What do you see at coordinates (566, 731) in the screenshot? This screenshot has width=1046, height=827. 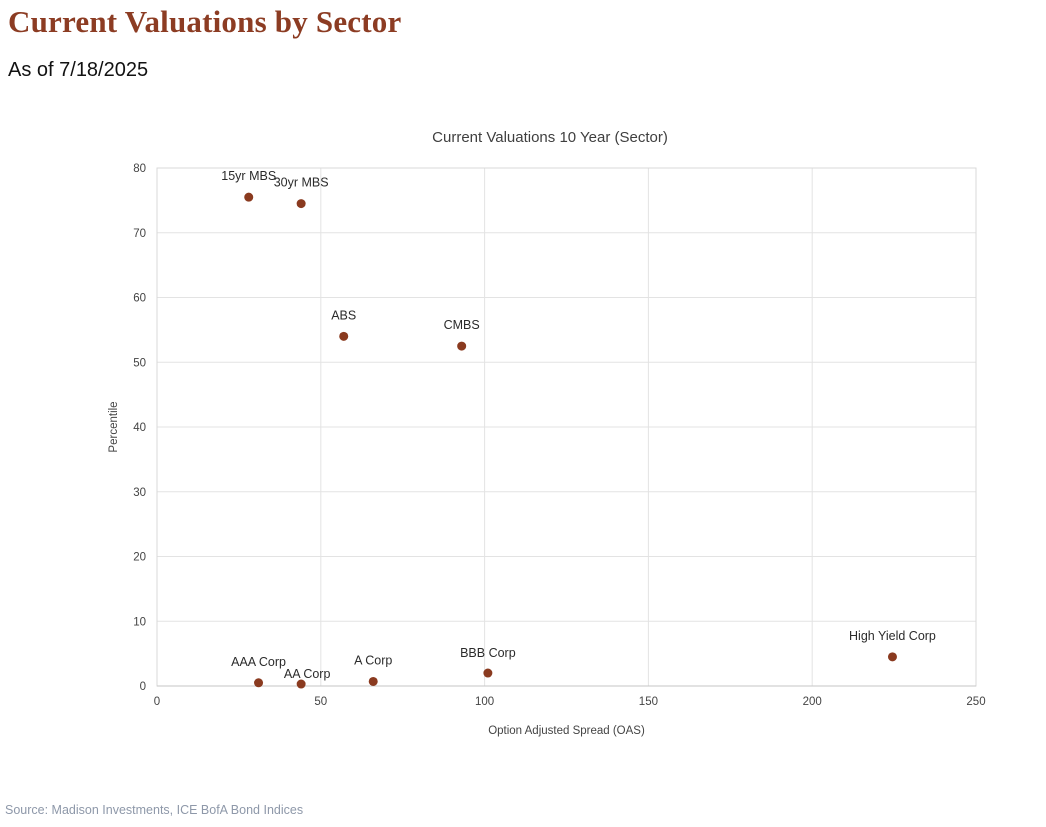 I see `x-axis-title: Option Adjusted Spread (OAS)` at bounding box center [566, 731].